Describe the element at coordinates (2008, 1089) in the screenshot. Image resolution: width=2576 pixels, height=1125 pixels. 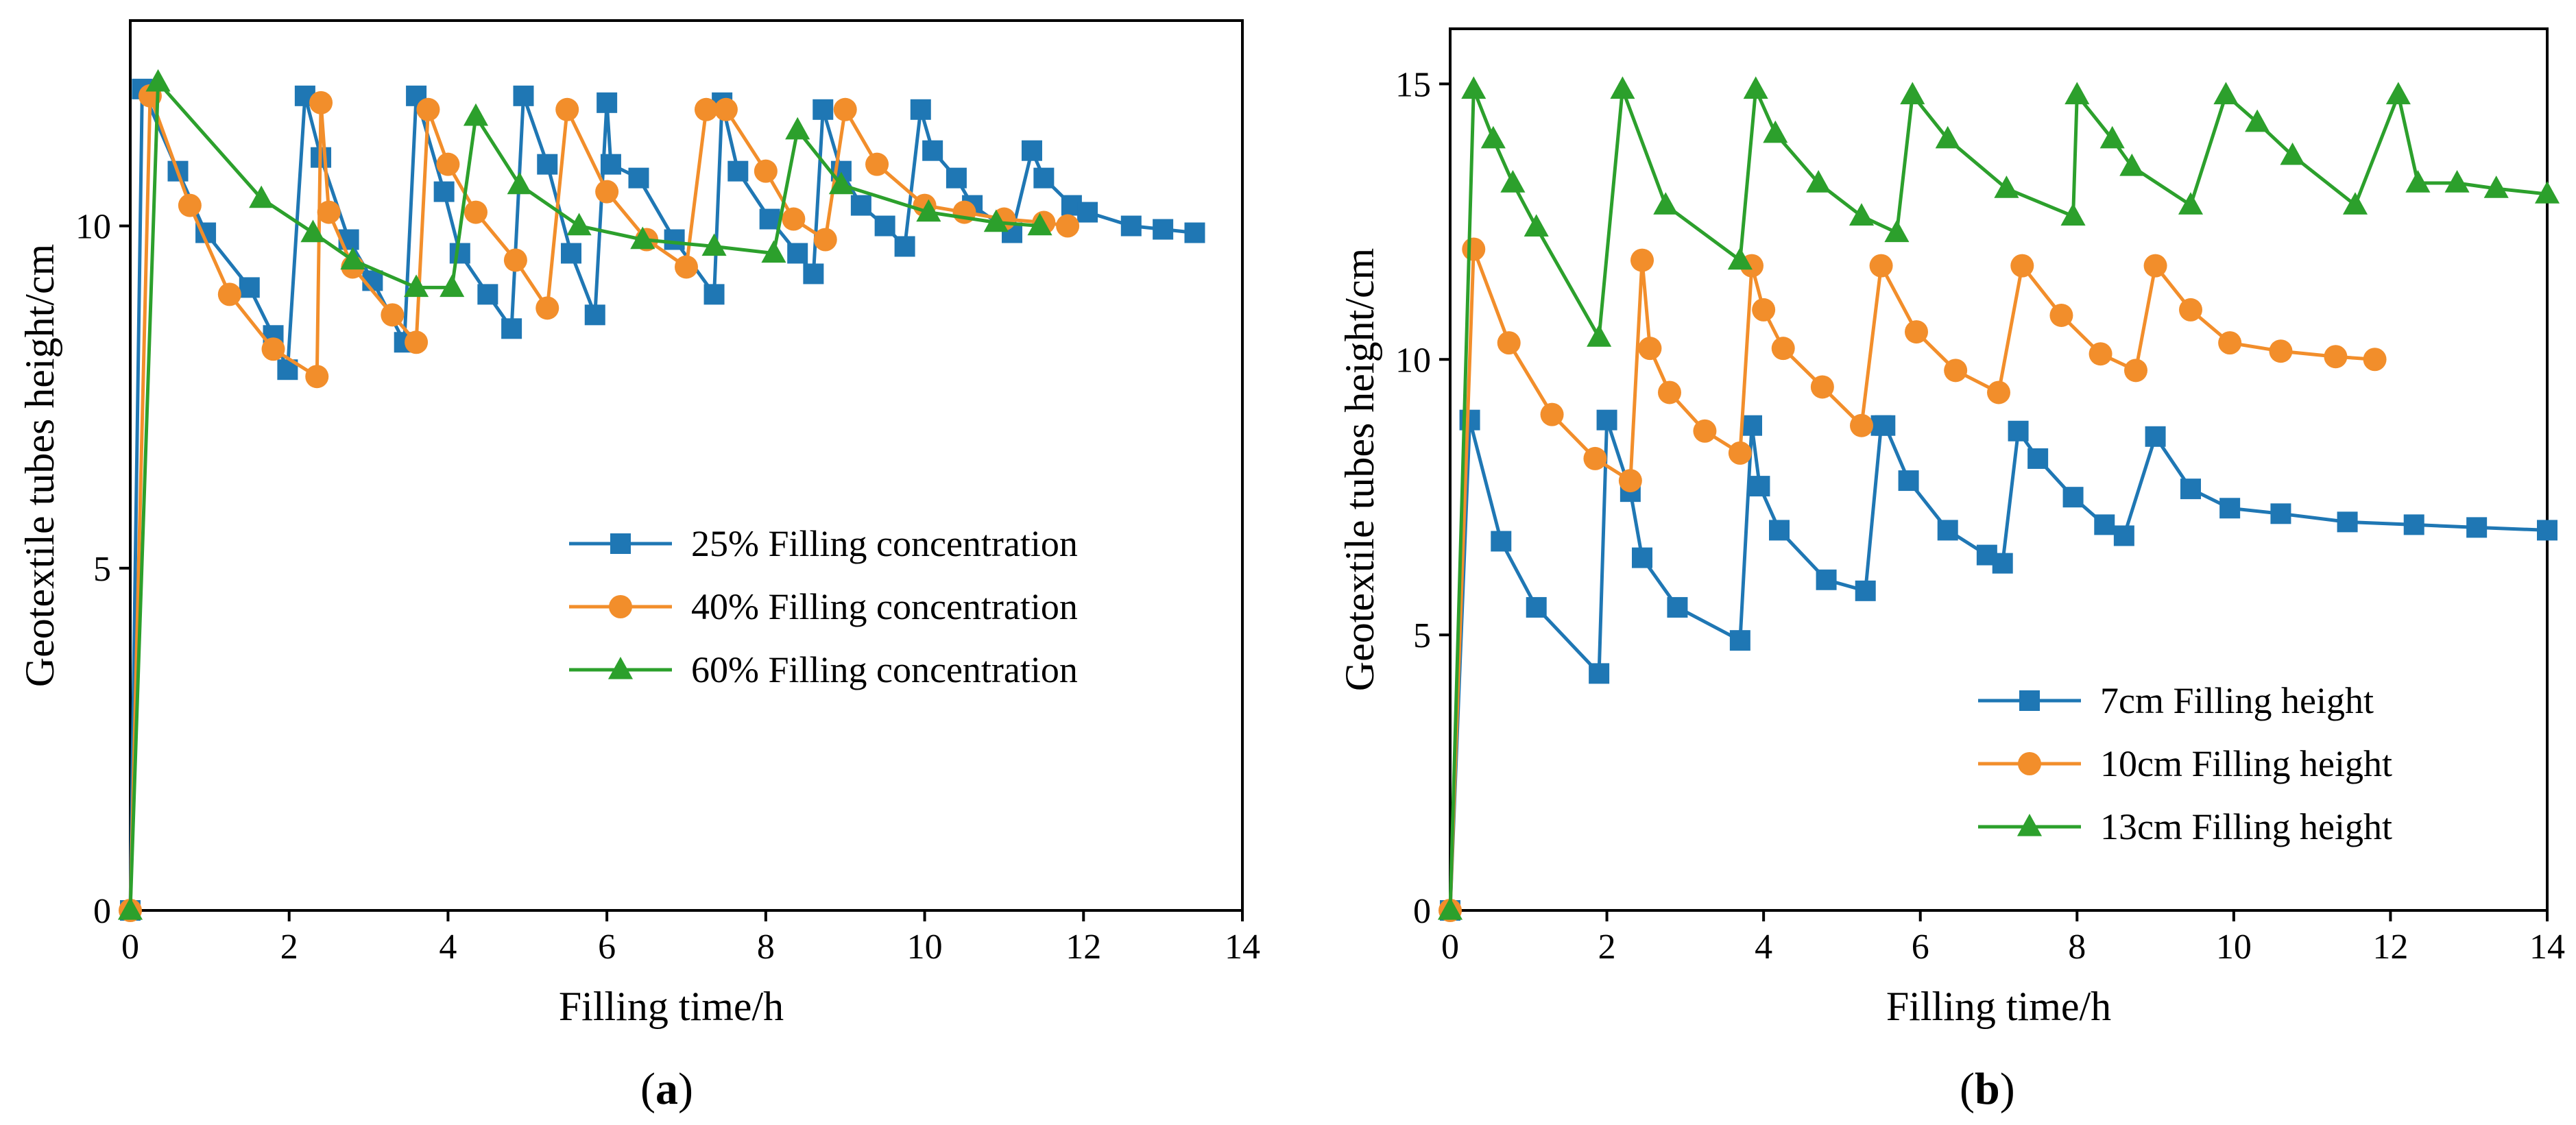
I see `panel-label-b-close: )` at that location.